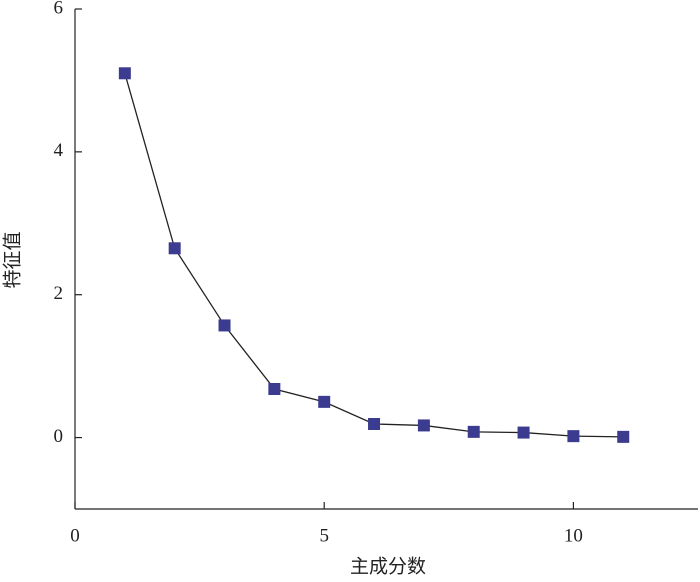  What do you see at coordinates (75, 535) in the screenshot?
I see `x-tick-label: 0` at bounding box center [75, 535].